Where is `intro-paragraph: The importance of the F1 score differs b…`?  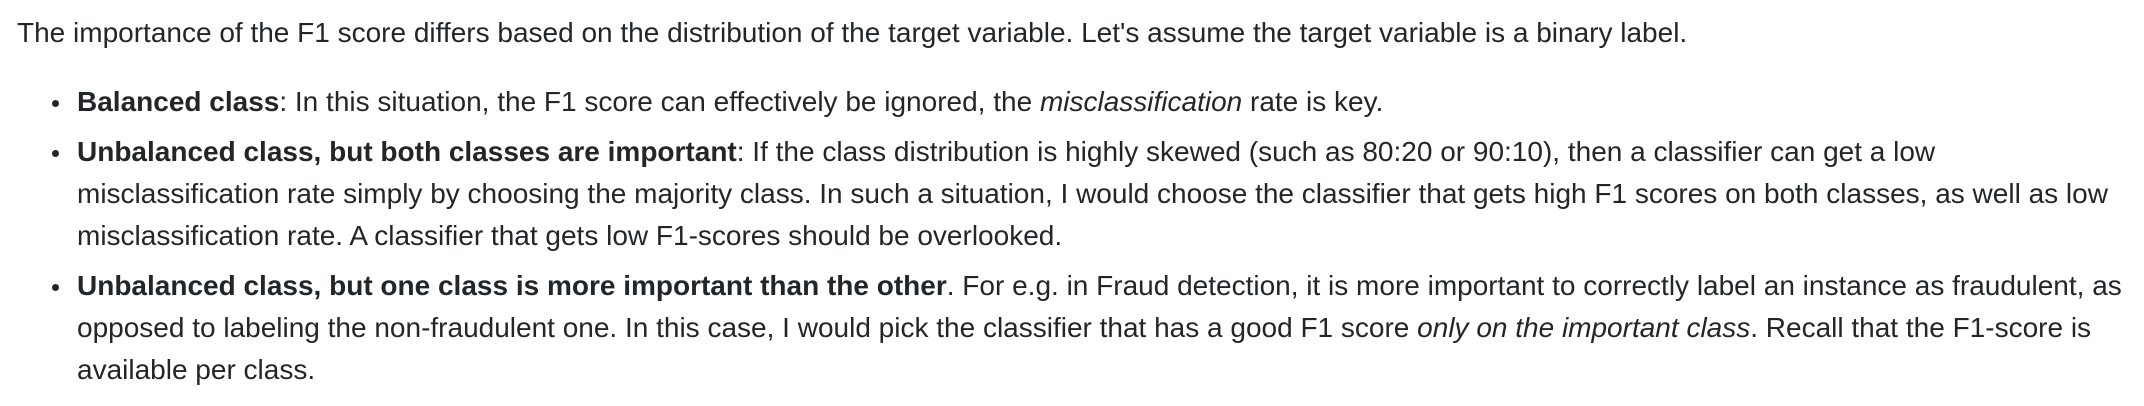 intro-paragraph: The importance of the F1 score differs b… is located at coordinates (852, 32).